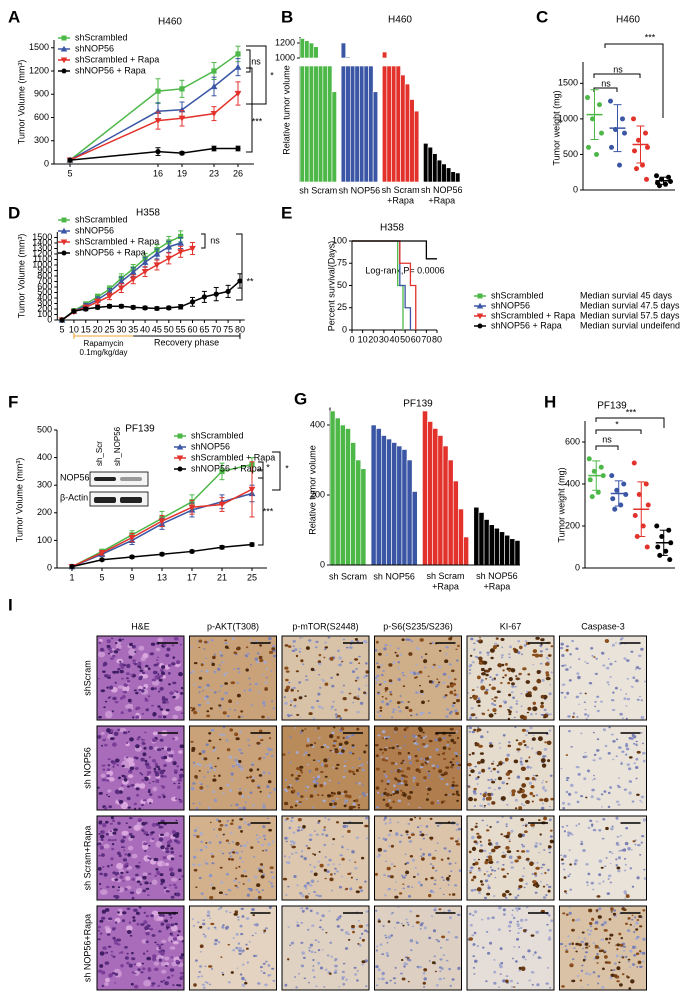 This screenshot has width=685, height=1001. What do you see at coordinates (62, 320) in the screenshot?
I see `marker` at bounding box center [62, 320].